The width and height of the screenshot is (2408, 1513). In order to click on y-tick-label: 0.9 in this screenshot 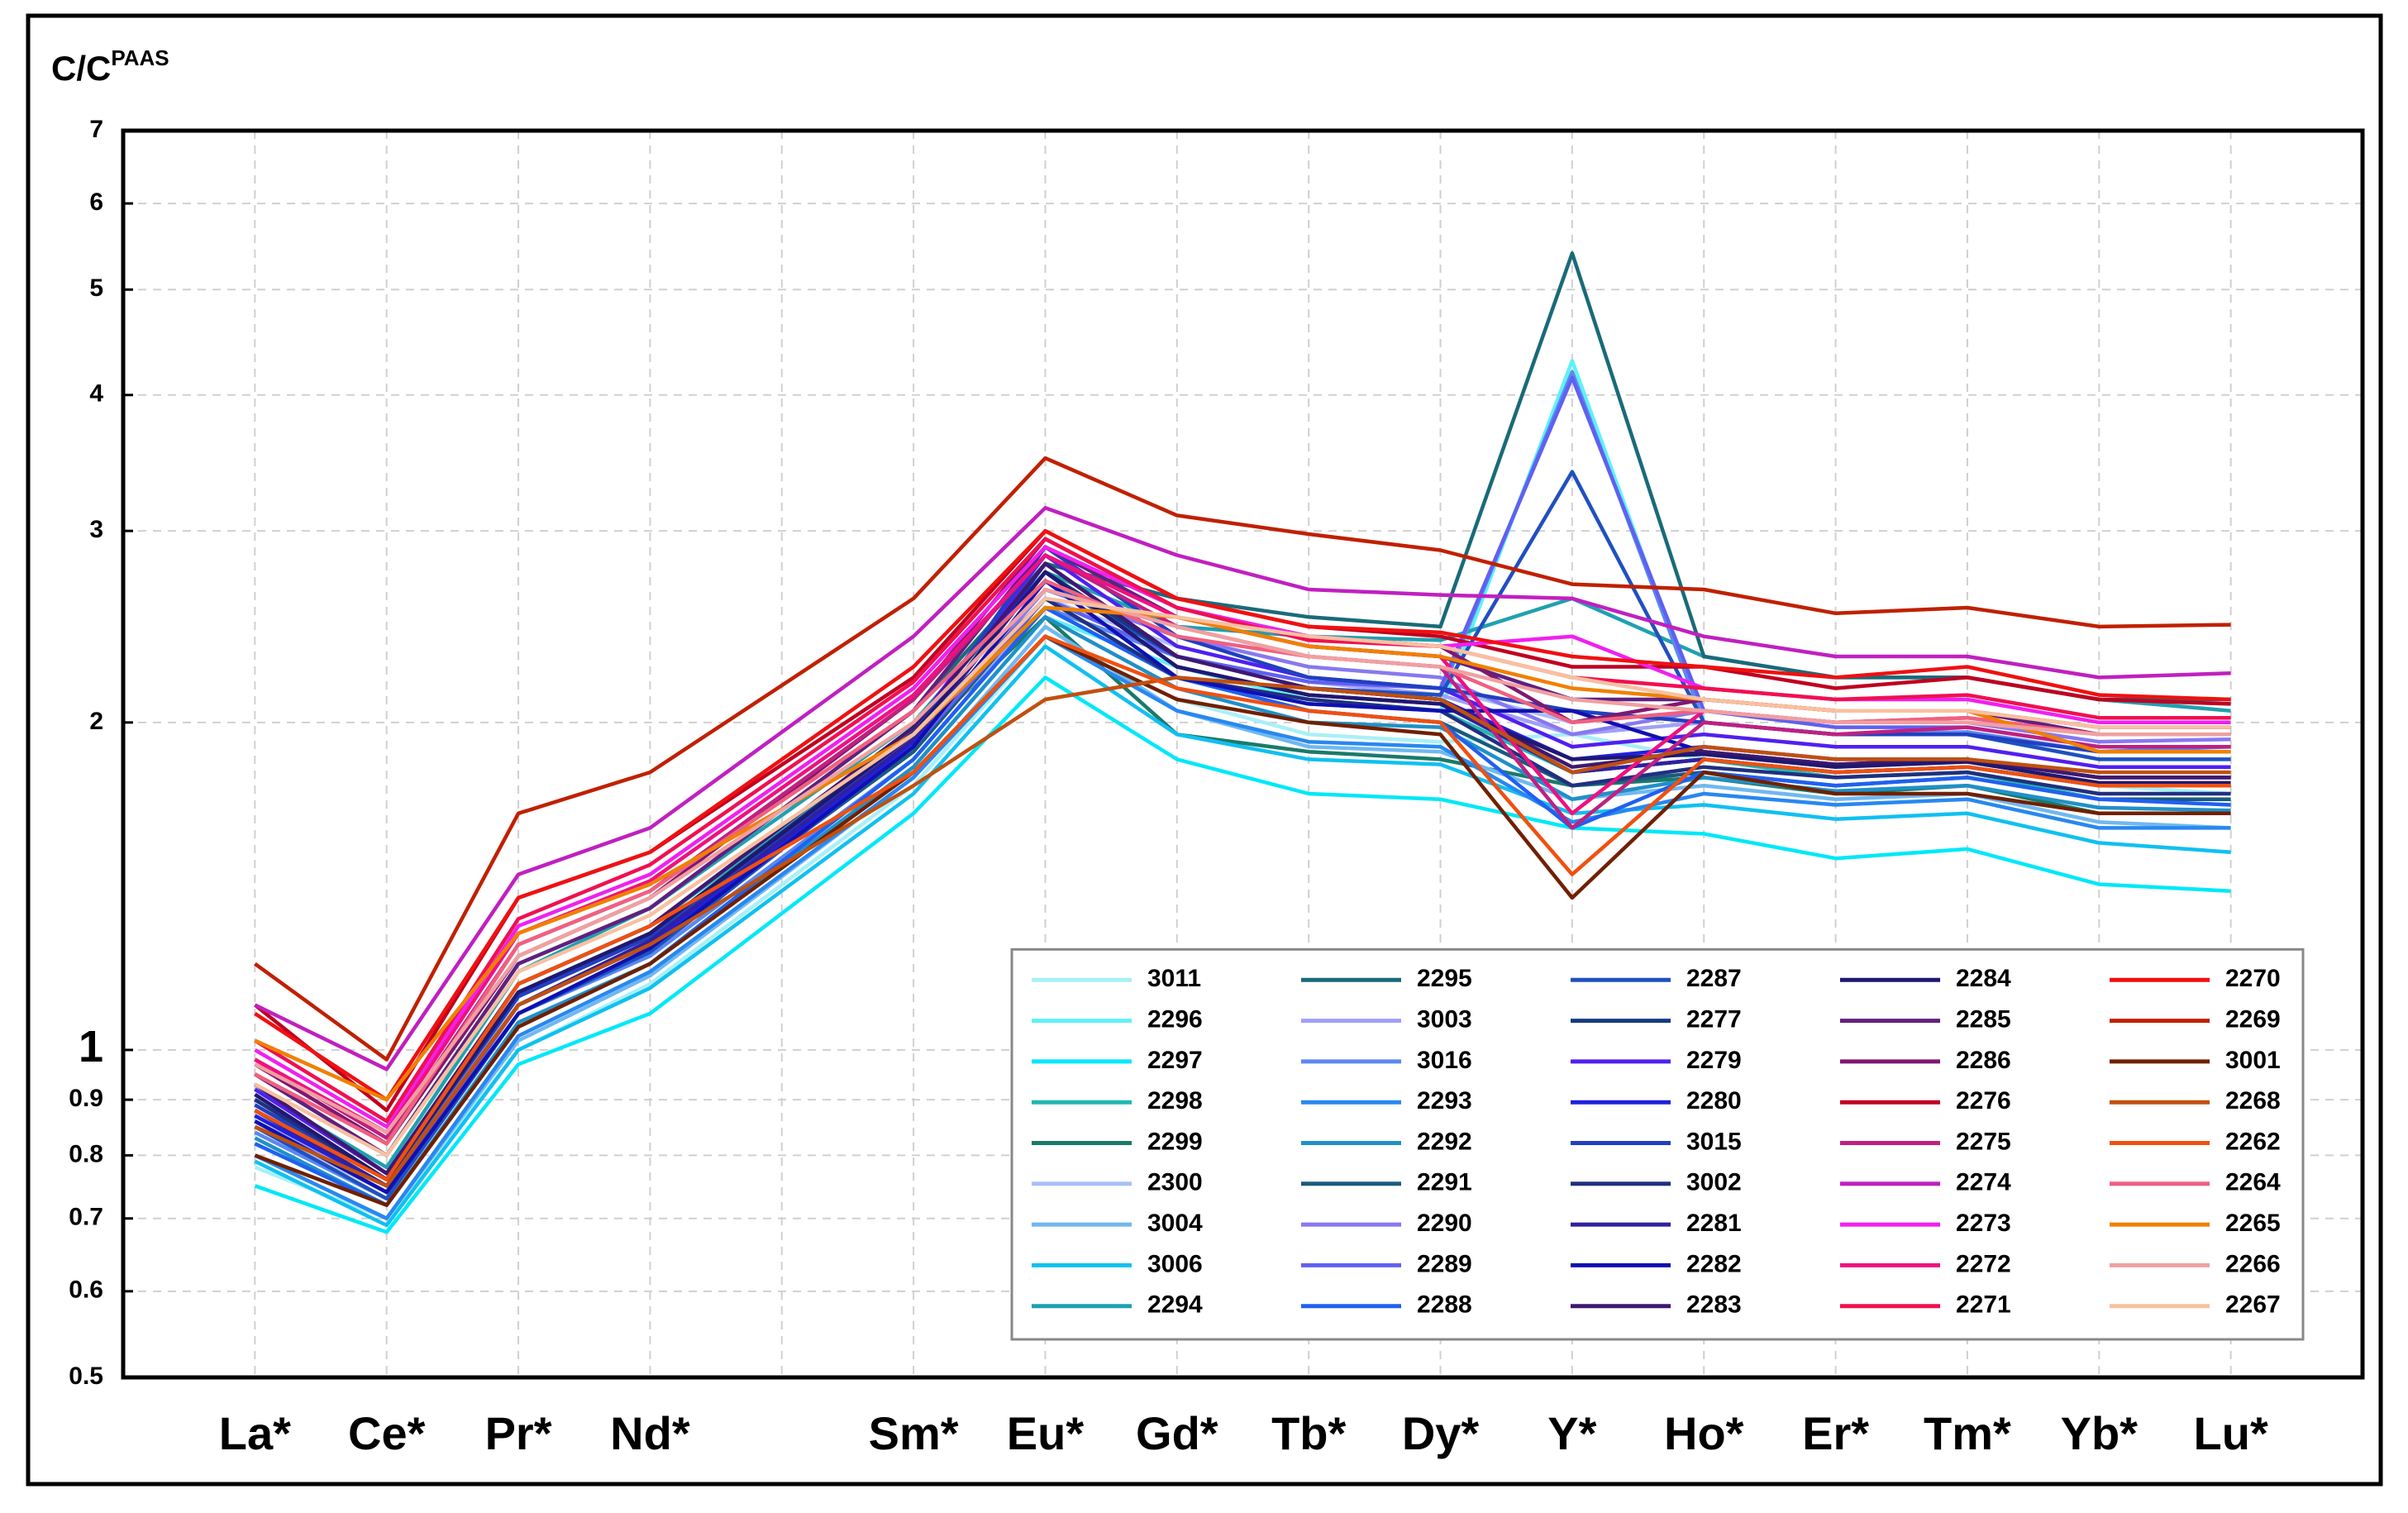, I will do `click(86, 1098)`.